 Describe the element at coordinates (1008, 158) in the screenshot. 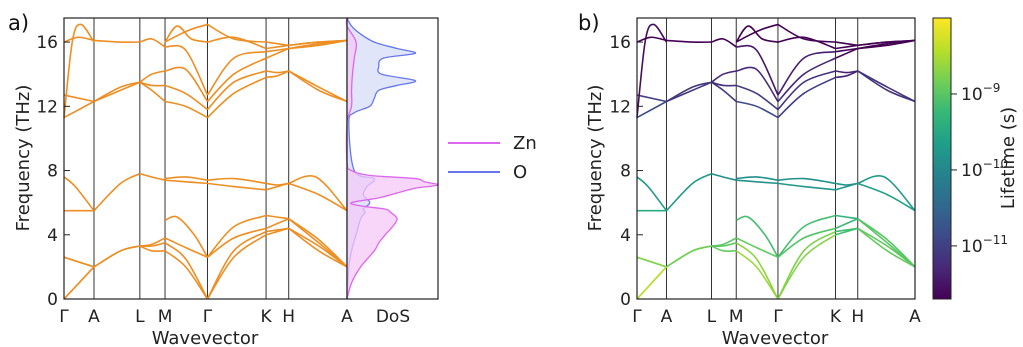

I see `colorbar-label: Lifetime (s)` at that location.